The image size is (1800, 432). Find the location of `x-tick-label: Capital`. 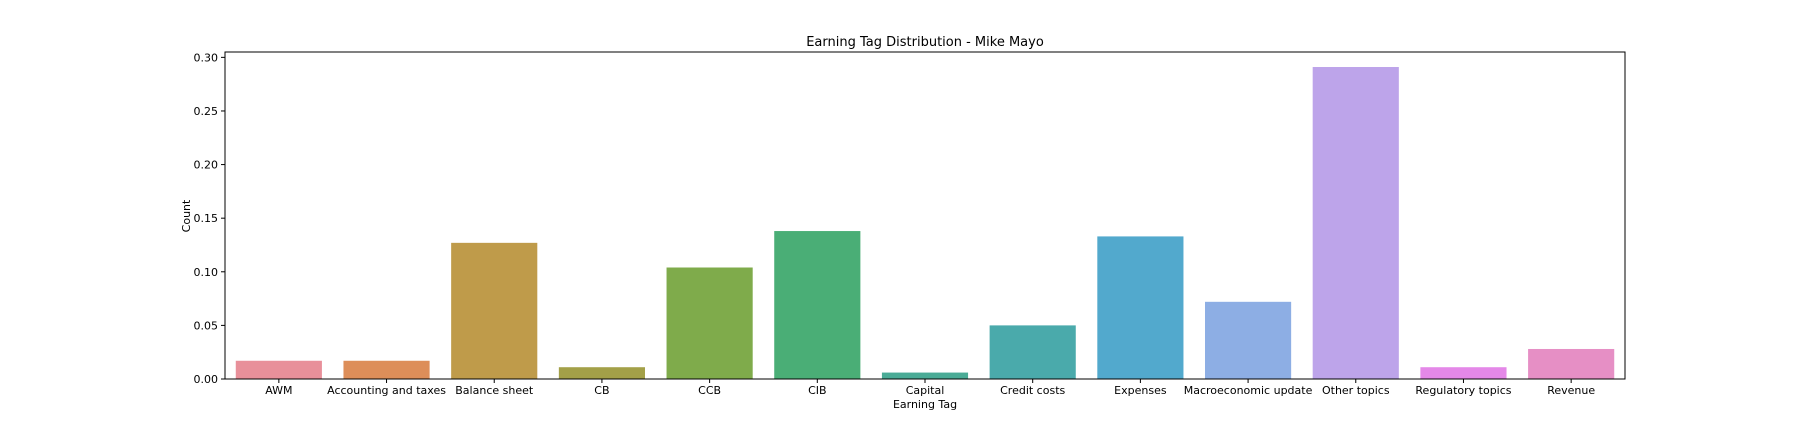

x-tick-label: Capital is located at coordinates (925, 390).